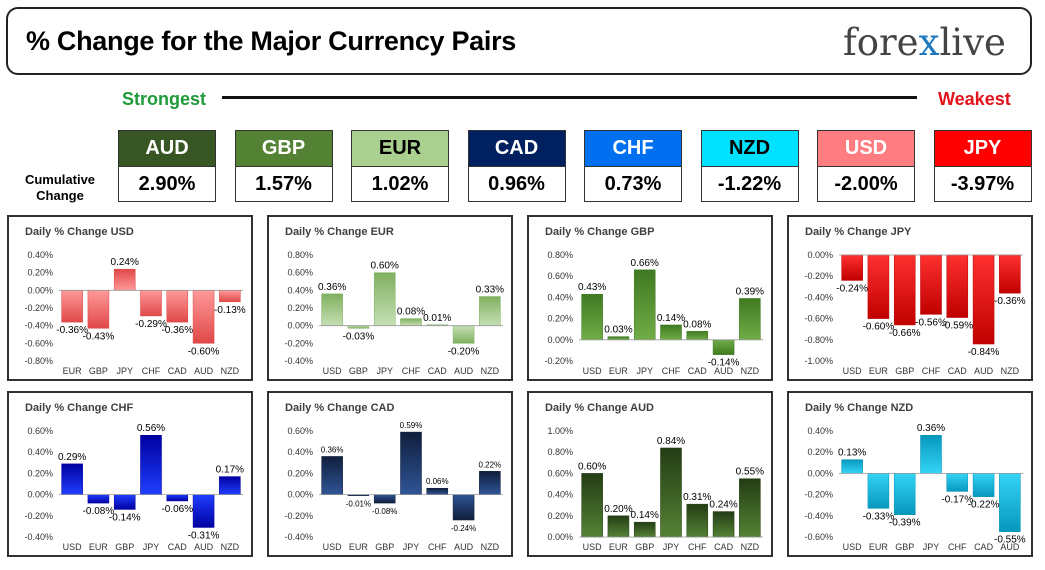 Image resolution: width=1045 pixels, height=570 pixels. I want to click on data-label: 0.43%, so click(592, 287).